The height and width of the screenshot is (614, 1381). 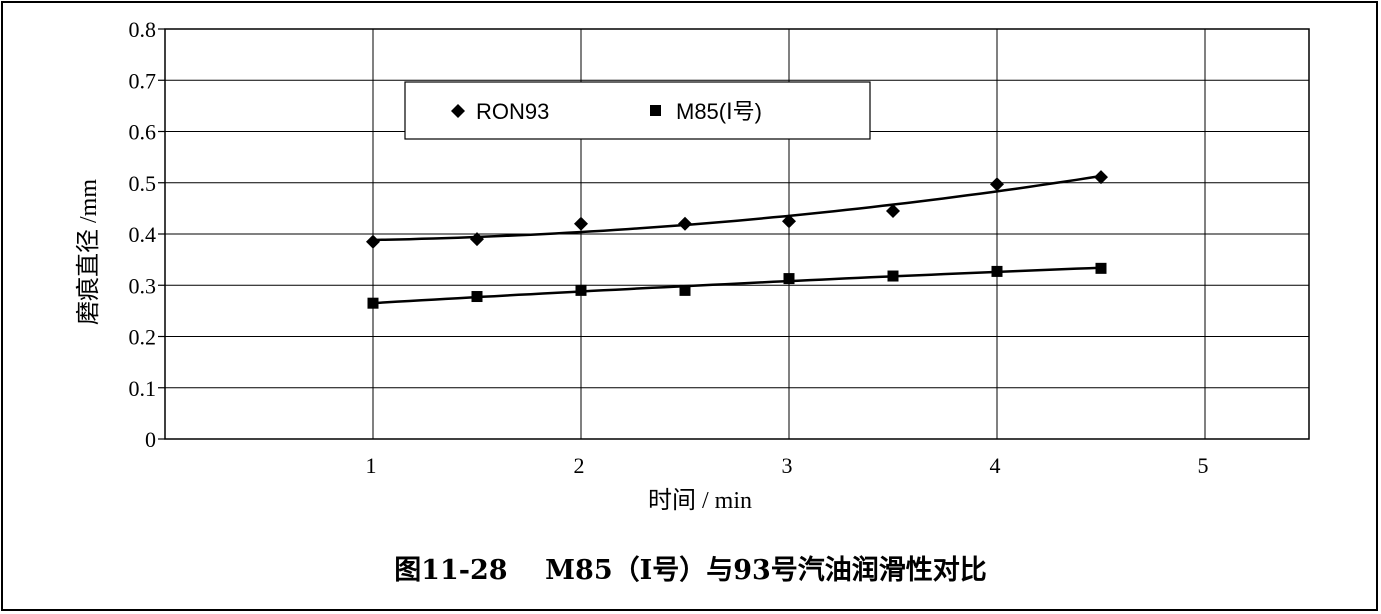 I want to click on legend-label-m85: M85(Ⅰ号), so click(x=719, y=111).